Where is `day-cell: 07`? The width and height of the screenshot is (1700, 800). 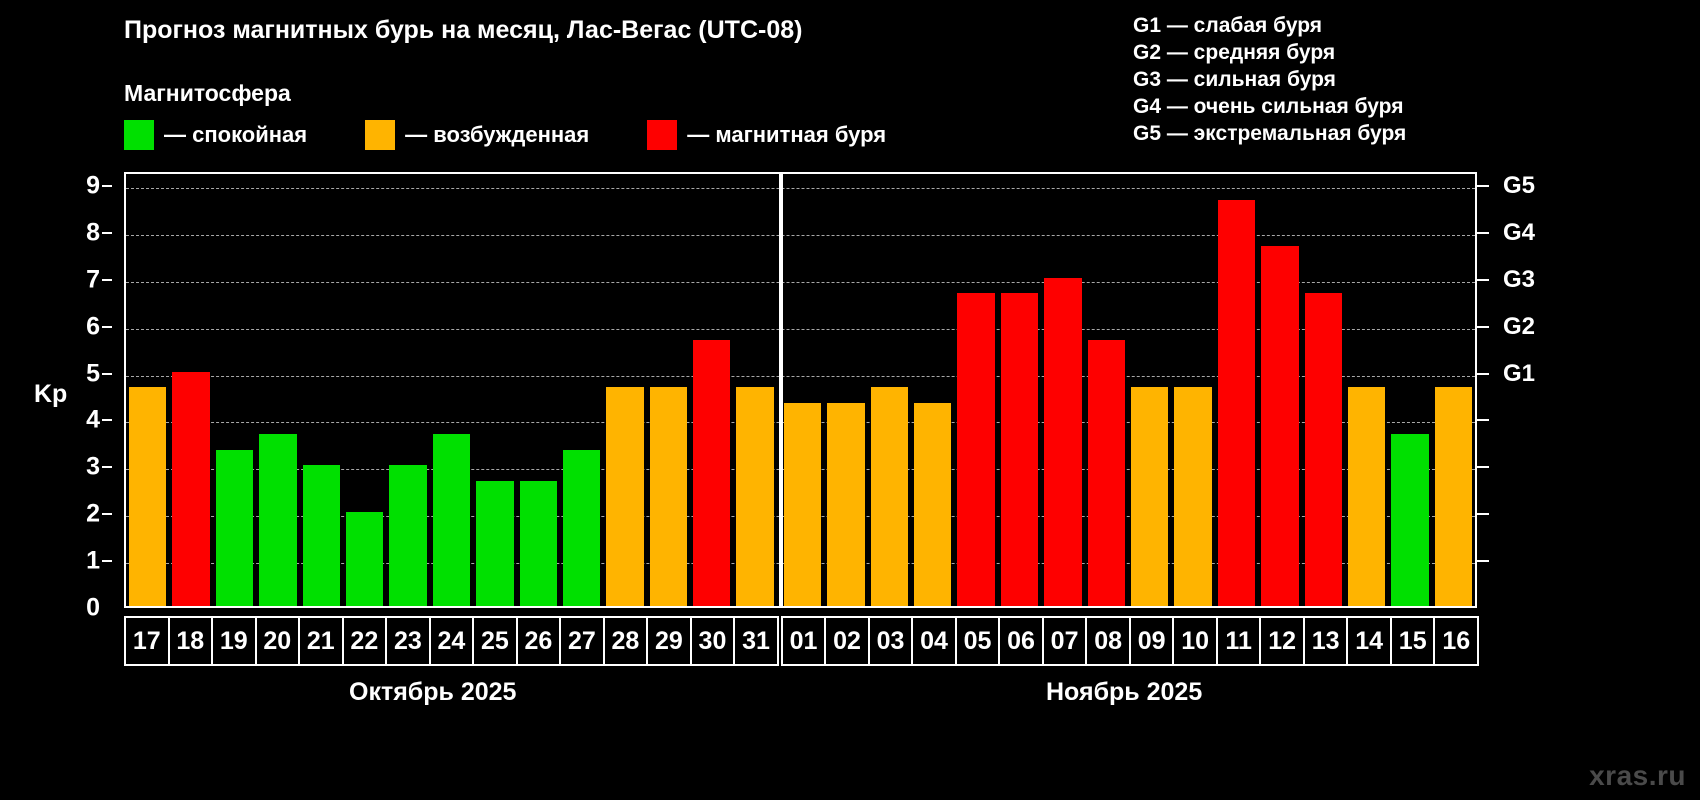 day-cell: 07 is located at coordinates (1064, 641).